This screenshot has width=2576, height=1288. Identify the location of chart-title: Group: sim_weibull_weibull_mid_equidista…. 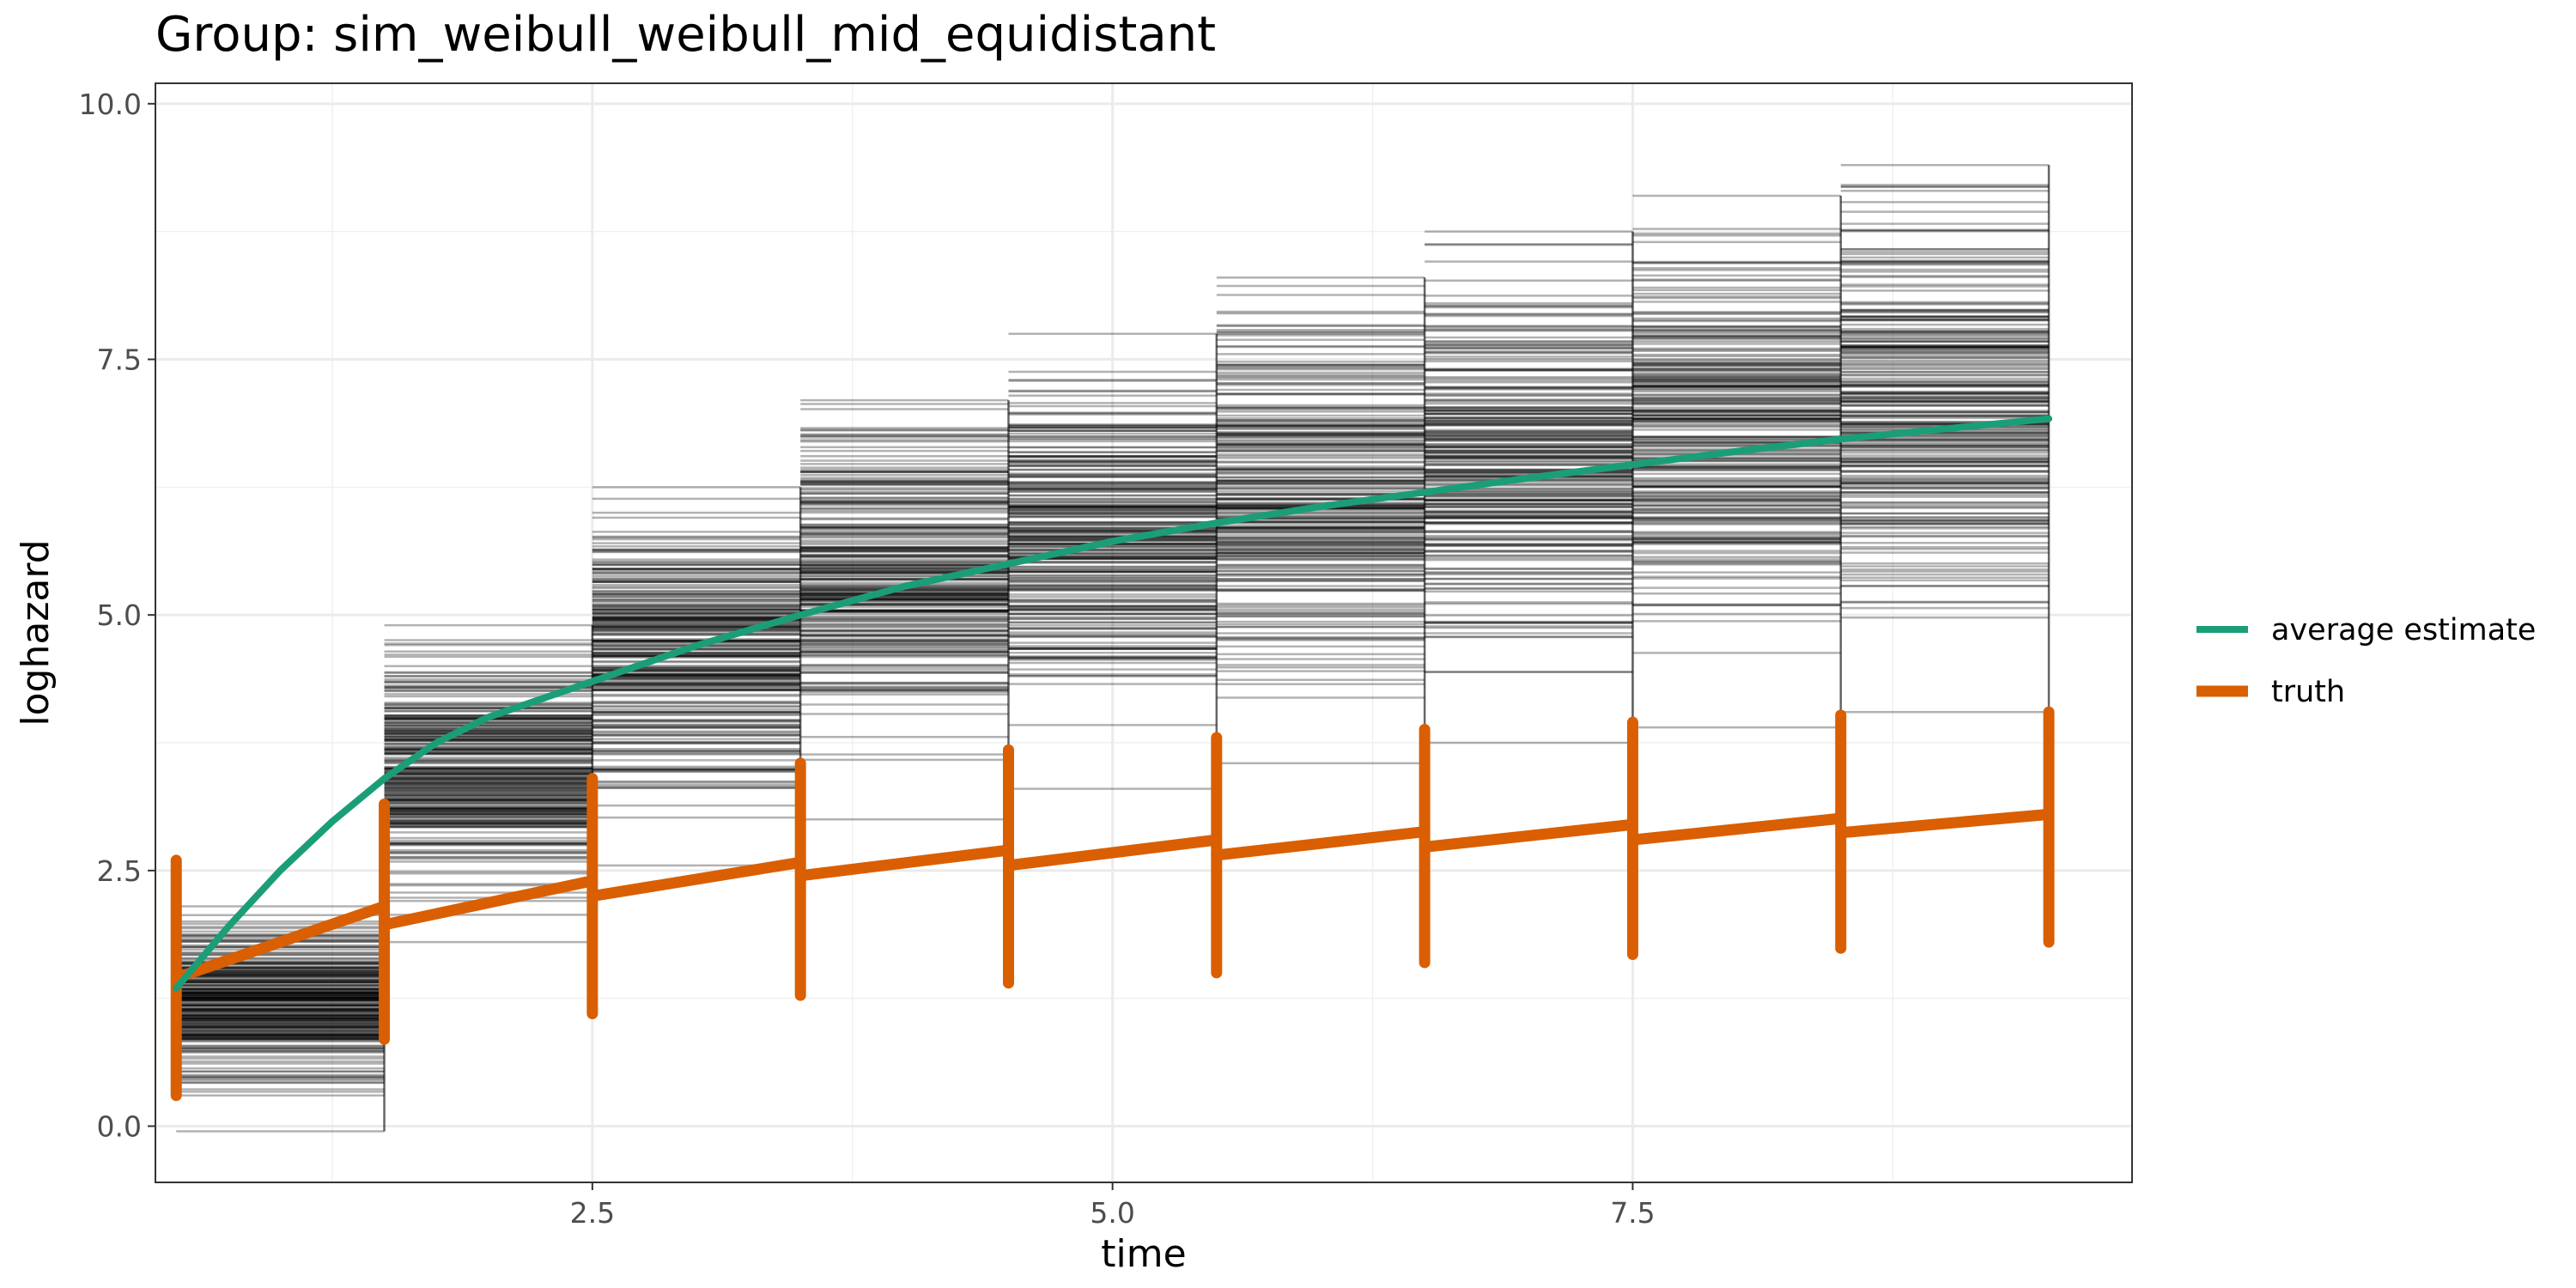
(686, 35).